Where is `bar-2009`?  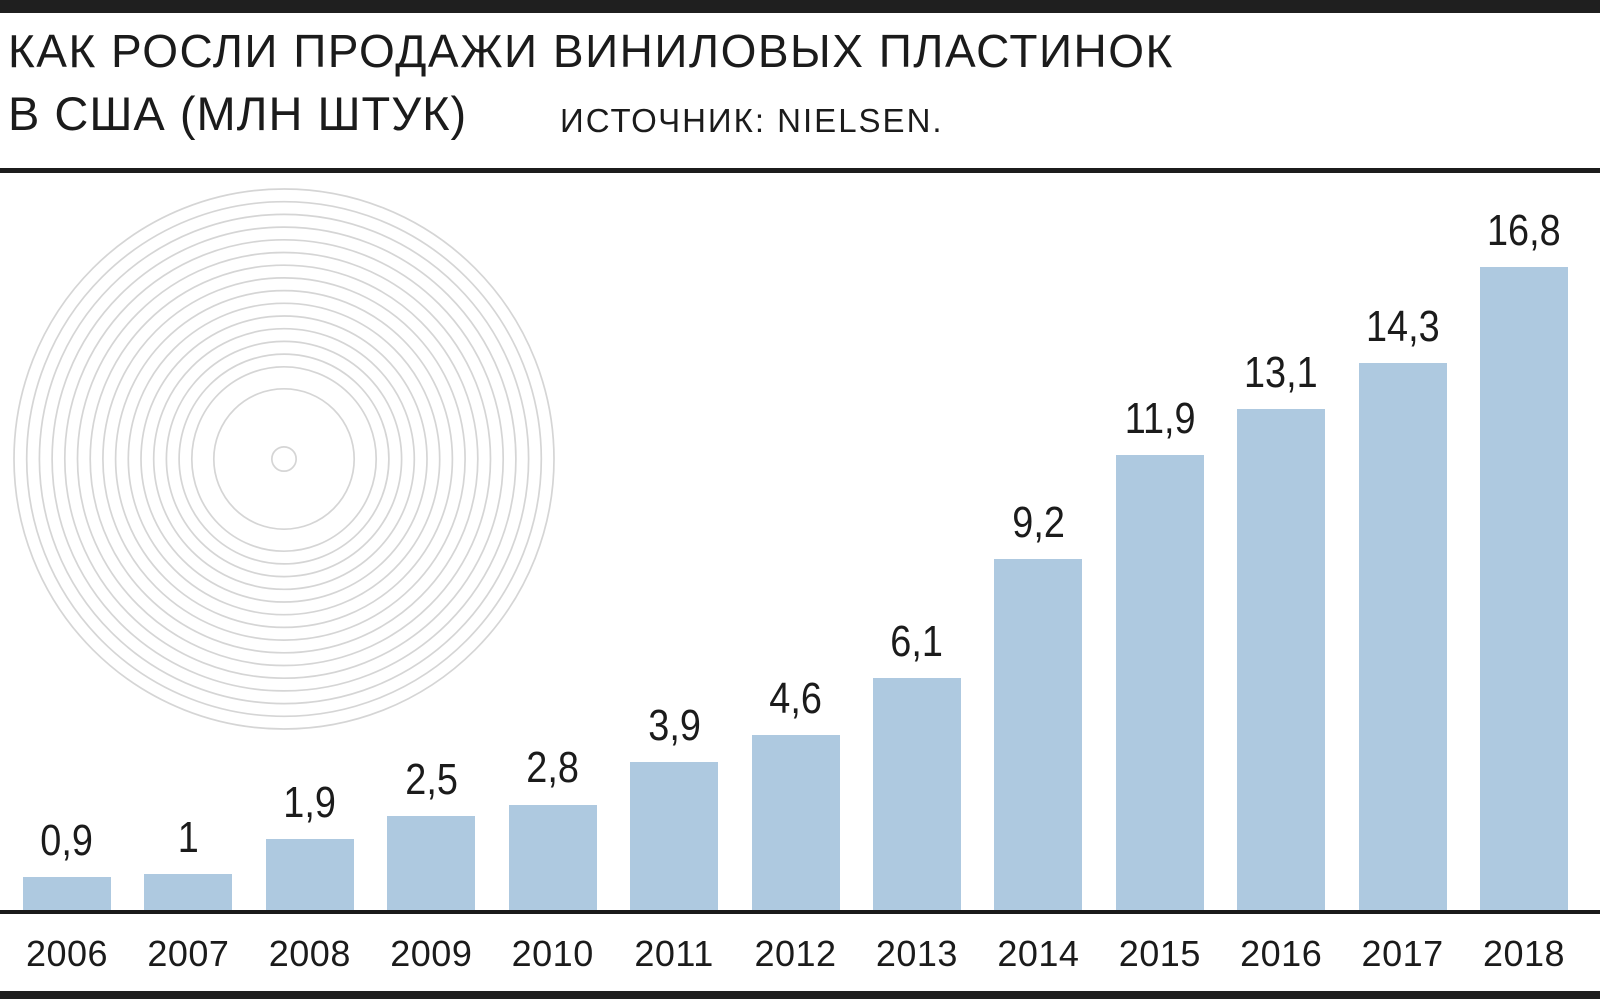 bar-2009 is located at coordinates (431, 864).